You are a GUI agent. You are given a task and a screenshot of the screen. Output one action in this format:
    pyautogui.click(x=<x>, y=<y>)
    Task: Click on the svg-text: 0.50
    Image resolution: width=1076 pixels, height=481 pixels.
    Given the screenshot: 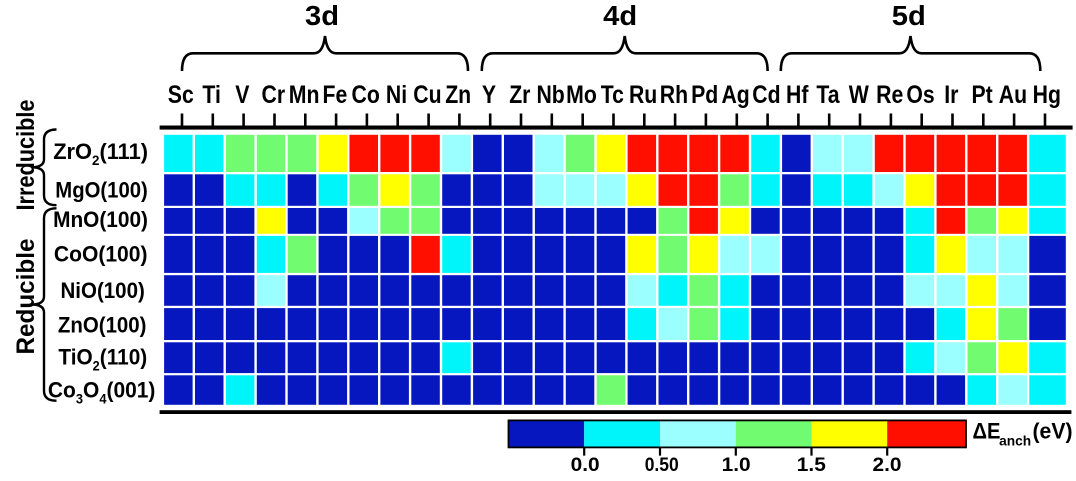 What is the action you would take?
    pyautogui.click(x=662, y=465)
    